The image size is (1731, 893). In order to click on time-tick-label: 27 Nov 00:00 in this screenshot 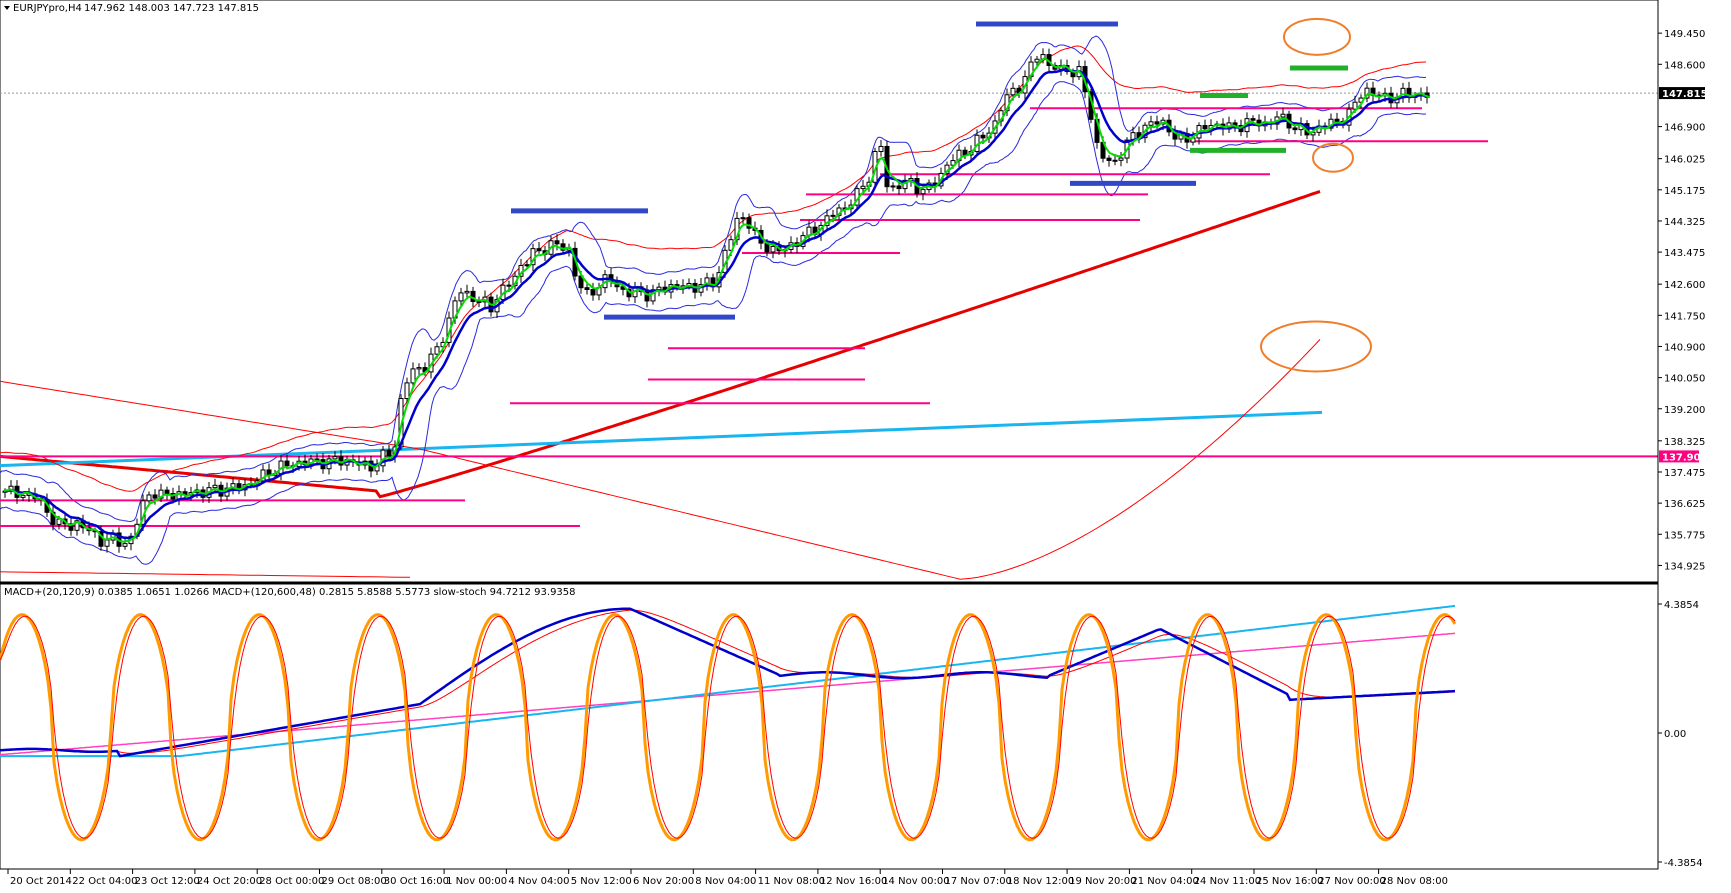, I will do `click(1351, 881)`.